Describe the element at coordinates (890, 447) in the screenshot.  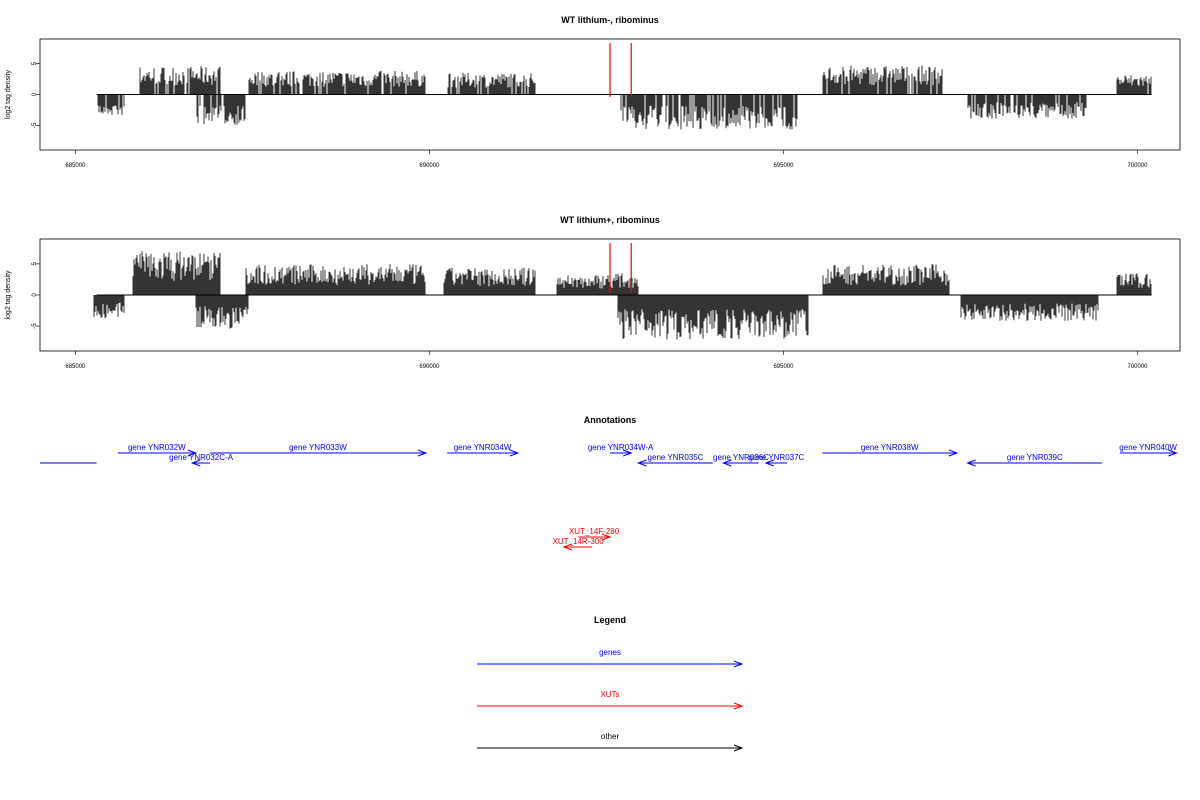
I see `feature-label: gene YNR038W` at that location.